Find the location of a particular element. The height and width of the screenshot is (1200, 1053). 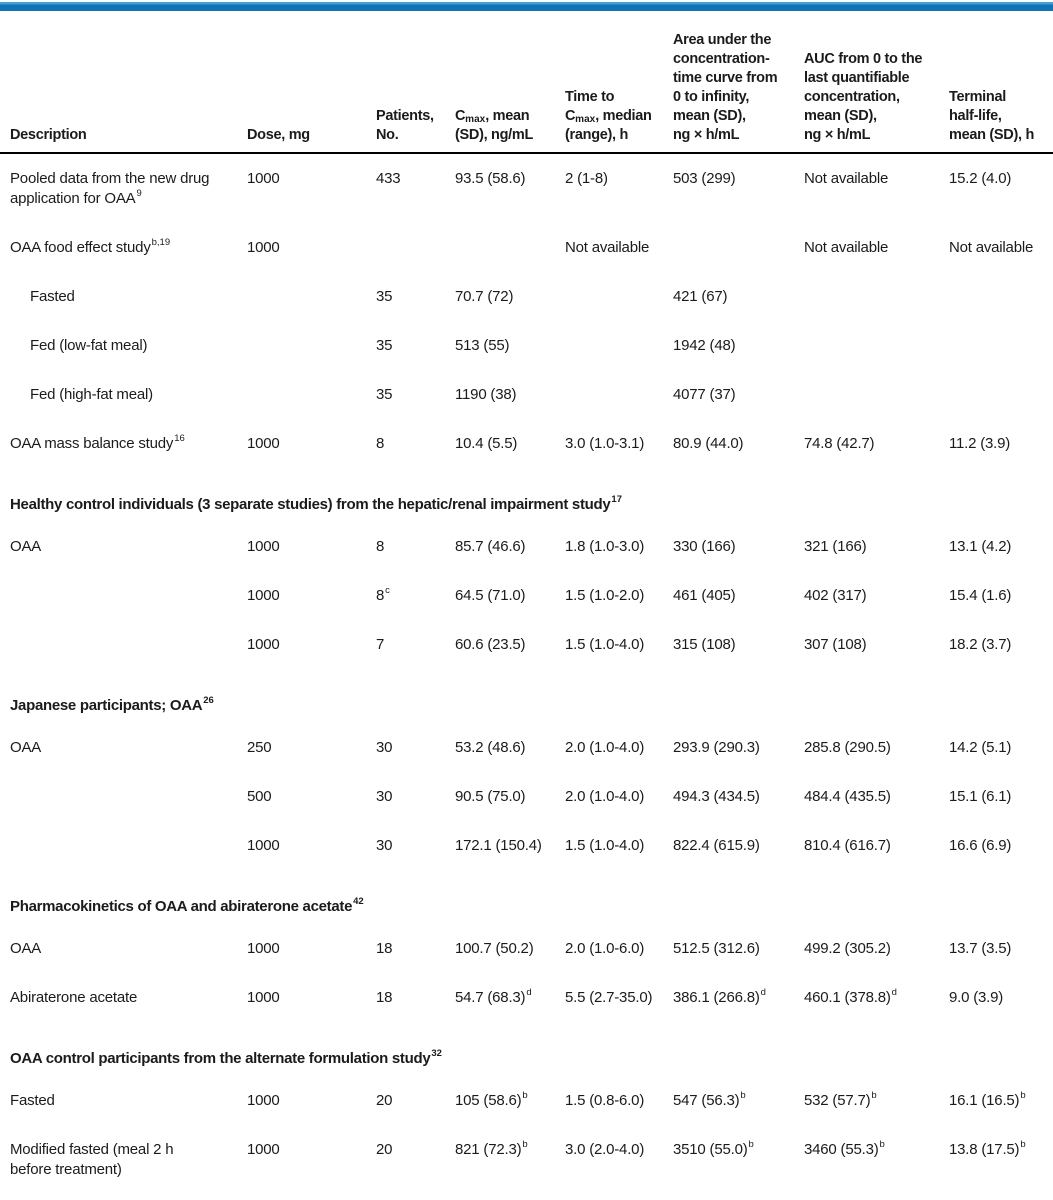

cell-auc-last: 402 (317) is located at coordinates (835, 595).